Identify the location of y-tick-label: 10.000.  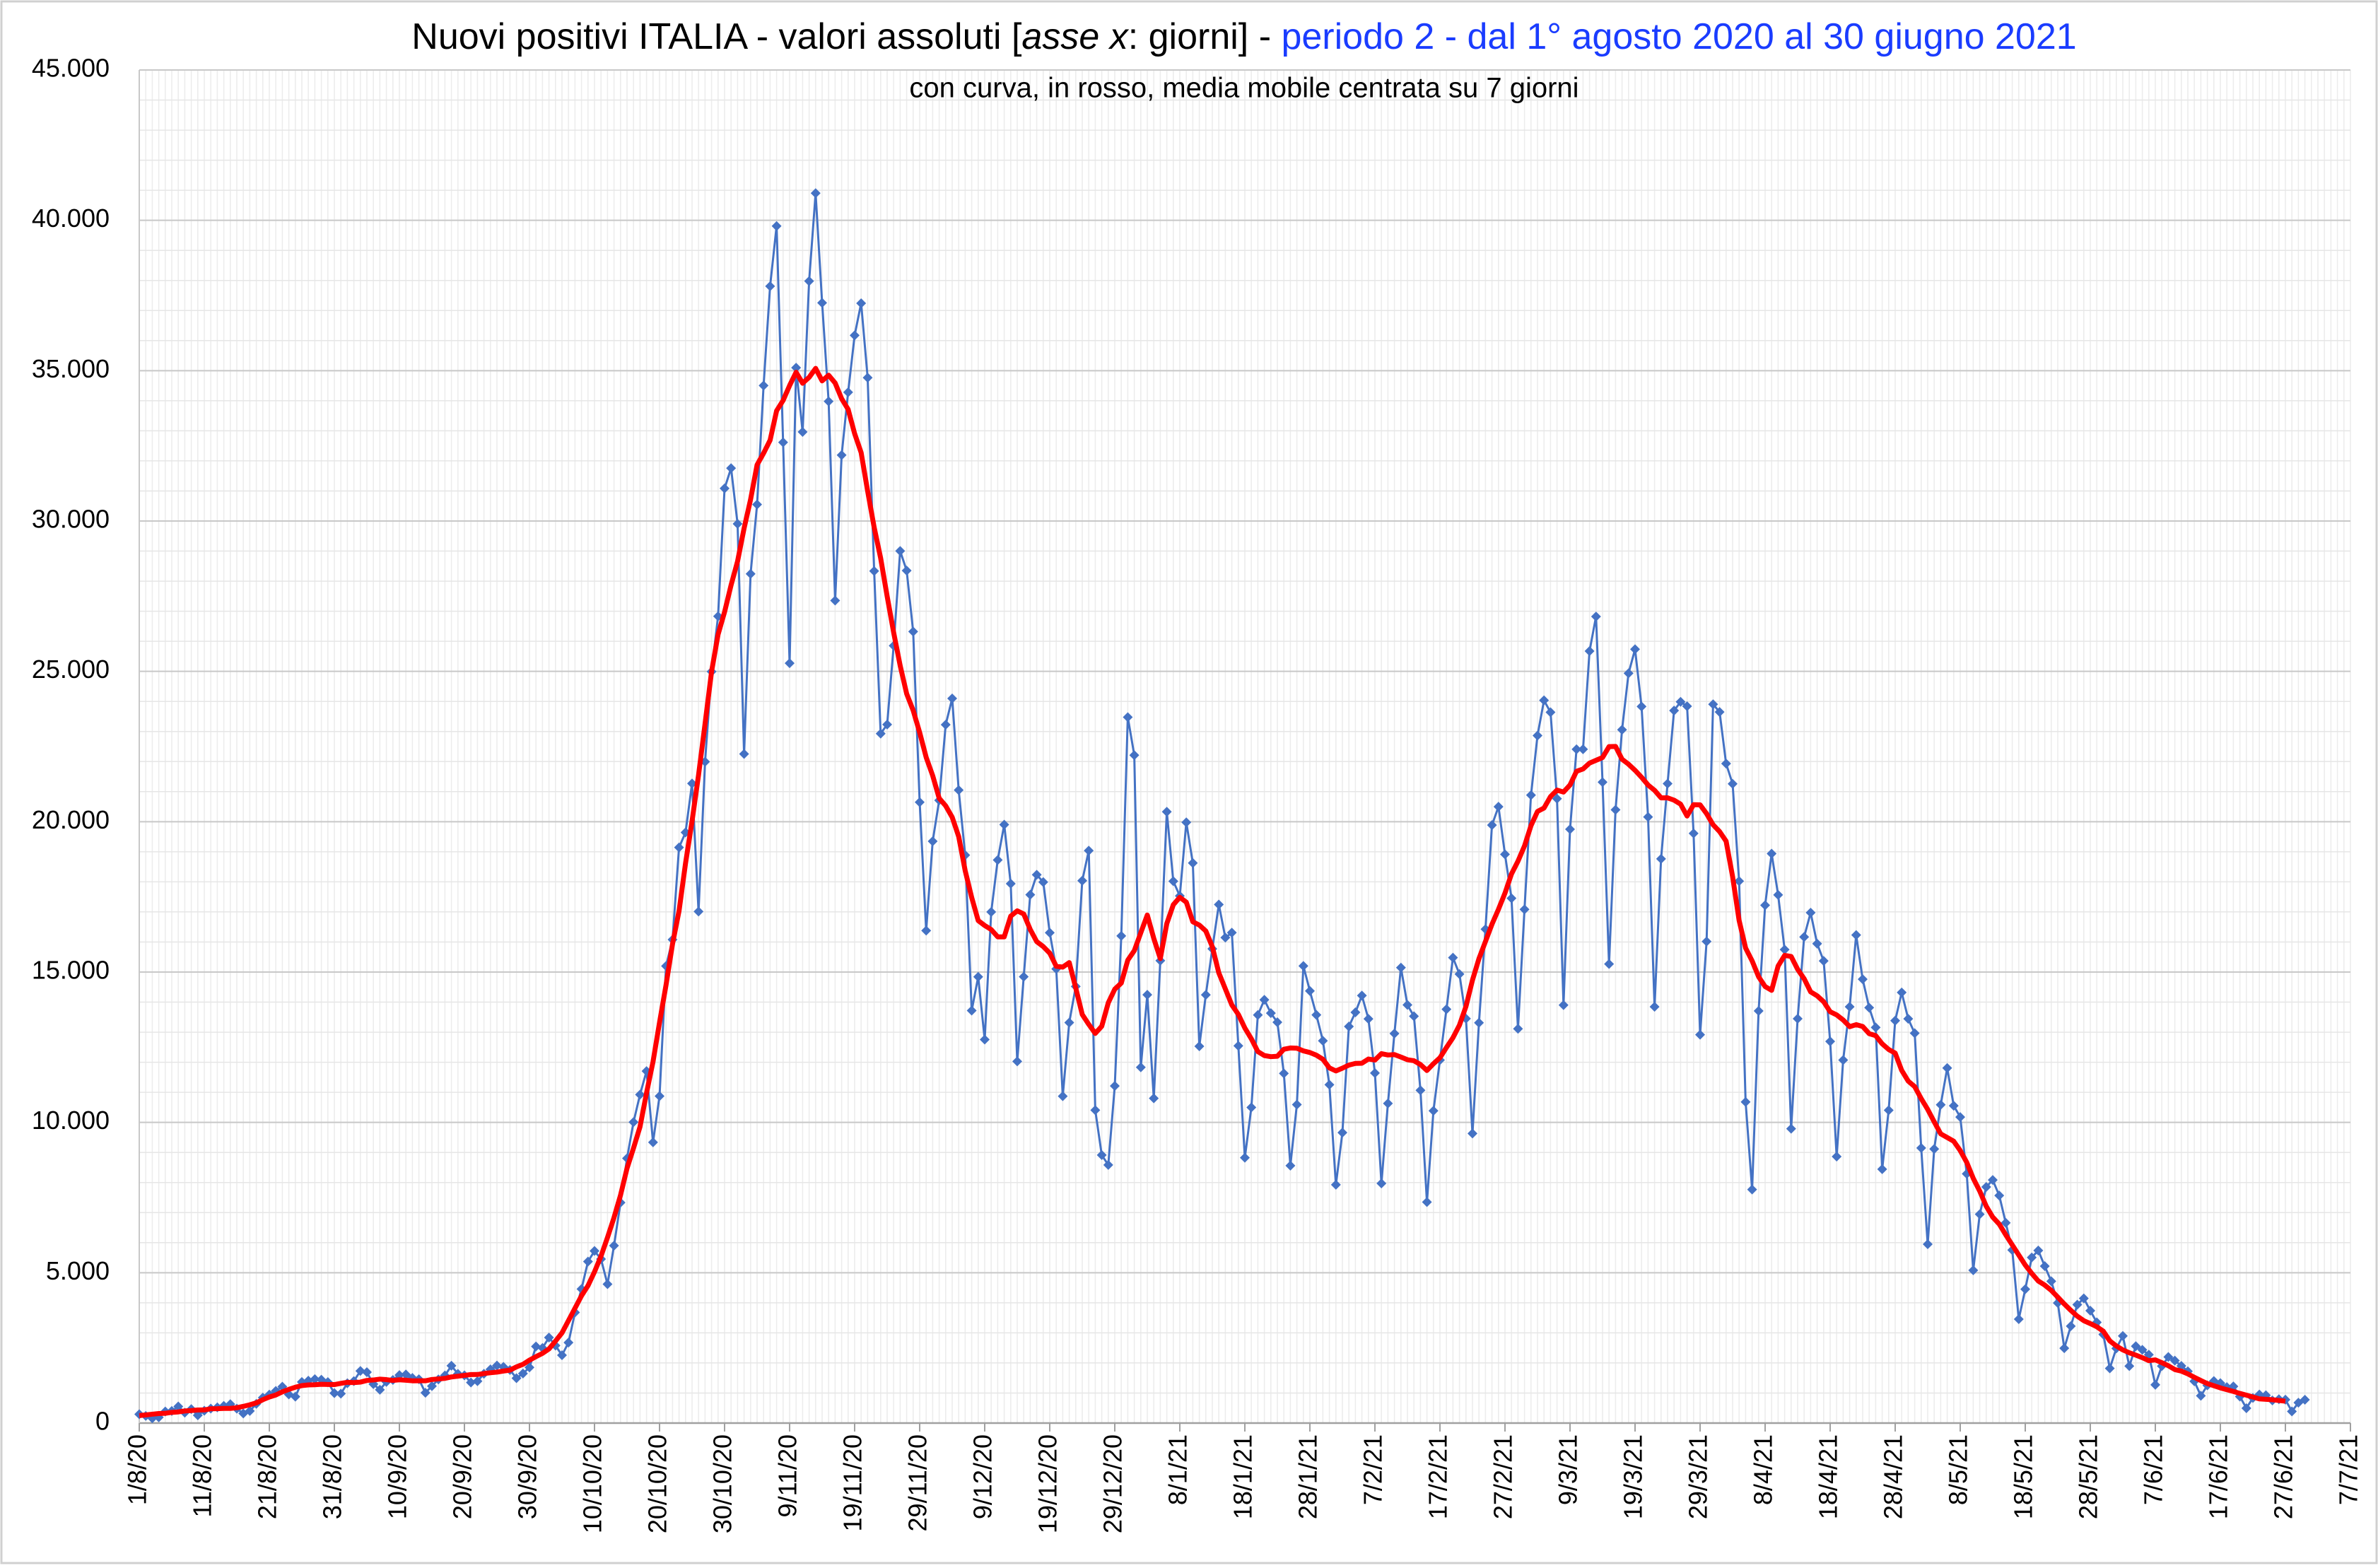
(71, 1120).